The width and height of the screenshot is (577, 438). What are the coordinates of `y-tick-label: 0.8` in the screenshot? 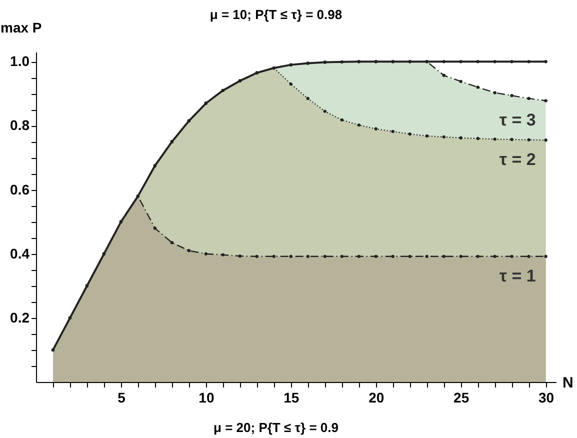 It's located at (20, 125).